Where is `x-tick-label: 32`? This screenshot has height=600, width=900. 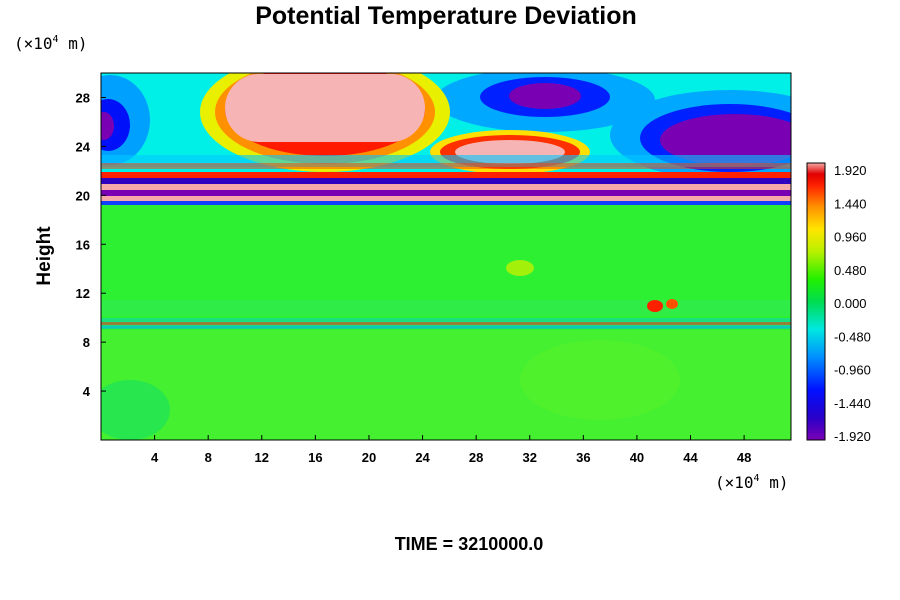
x-tick-label: 32 is located at coordinates (530, 457).